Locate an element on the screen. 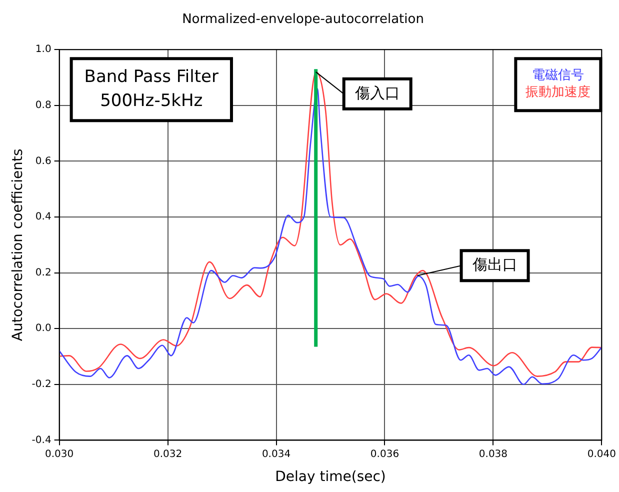  x-tick-label: 0.040 is located at coordinates (601, 454).